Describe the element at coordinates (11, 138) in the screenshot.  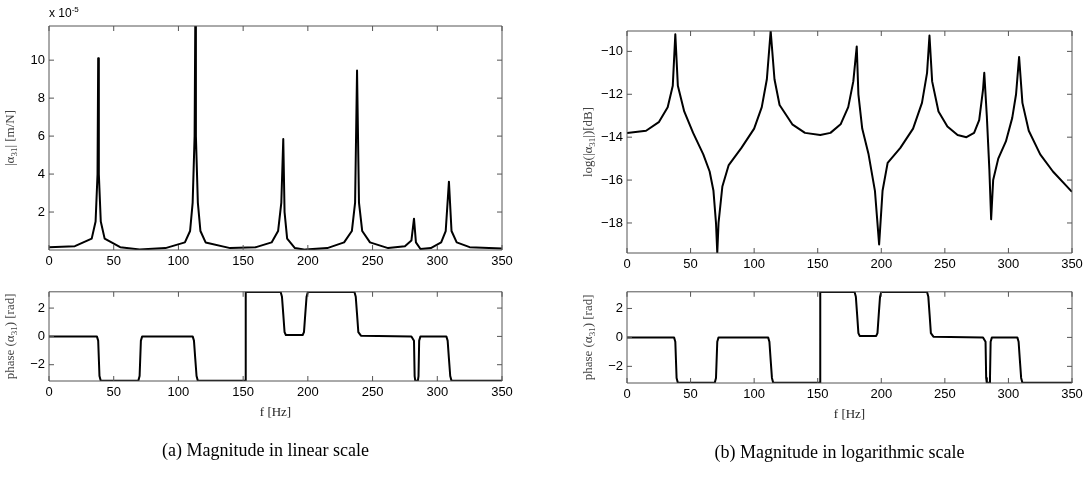
I see `y-axis-title: |α31| [m/N]` at that location.